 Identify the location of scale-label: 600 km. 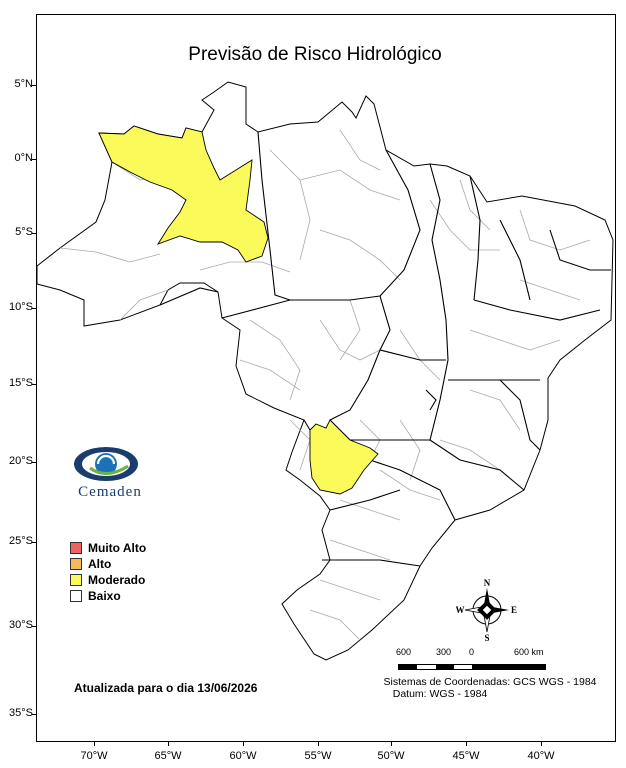
(529, 652).